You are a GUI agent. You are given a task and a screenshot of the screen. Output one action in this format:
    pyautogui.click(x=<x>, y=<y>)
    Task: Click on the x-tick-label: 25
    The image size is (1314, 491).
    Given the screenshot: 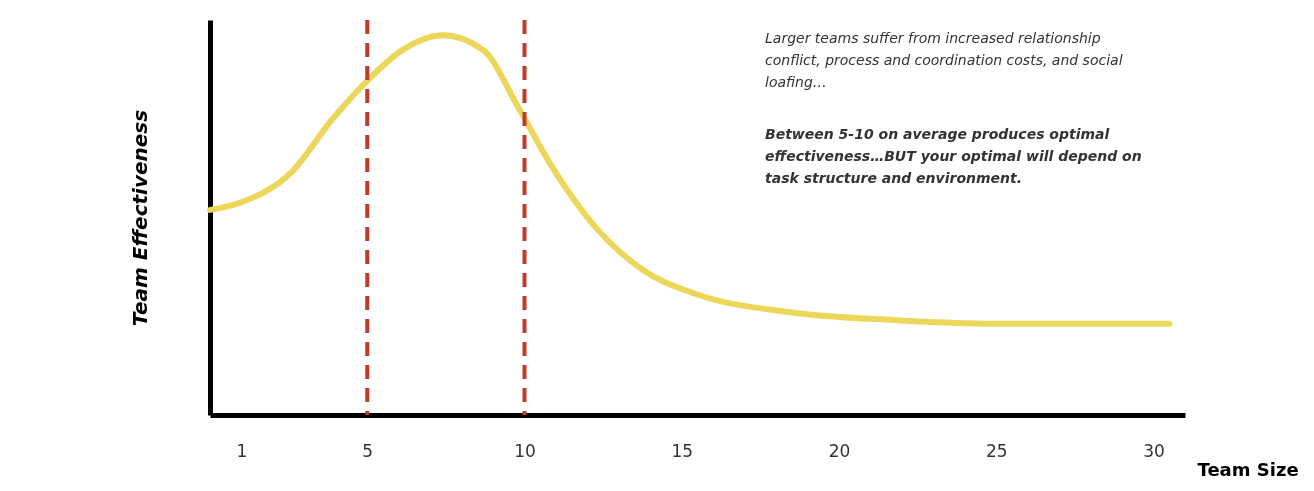 What is the action you would take?
    pyautogui.click(x=996, y=450)
    